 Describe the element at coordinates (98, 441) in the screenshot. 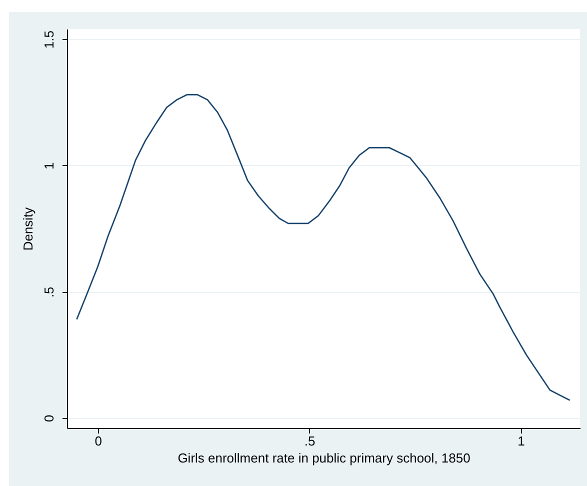

I see `x-tick-label: 0` at that location.